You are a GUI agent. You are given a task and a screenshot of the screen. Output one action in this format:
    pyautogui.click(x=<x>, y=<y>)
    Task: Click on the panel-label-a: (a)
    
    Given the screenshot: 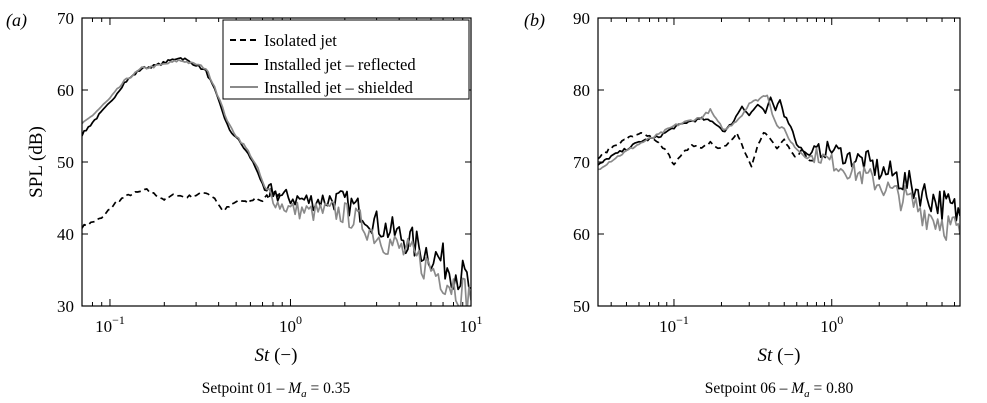 What is the action you would take?
    pyautogui.click(x=16, y=20)
    